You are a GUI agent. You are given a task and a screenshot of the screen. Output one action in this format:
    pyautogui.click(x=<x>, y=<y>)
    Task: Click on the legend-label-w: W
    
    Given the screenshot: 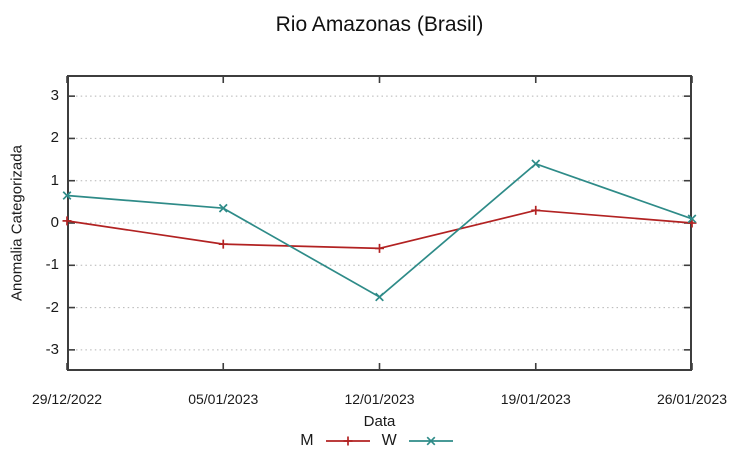 What is the action you would take?
    pyautogui.click(x=389, y=440)
    